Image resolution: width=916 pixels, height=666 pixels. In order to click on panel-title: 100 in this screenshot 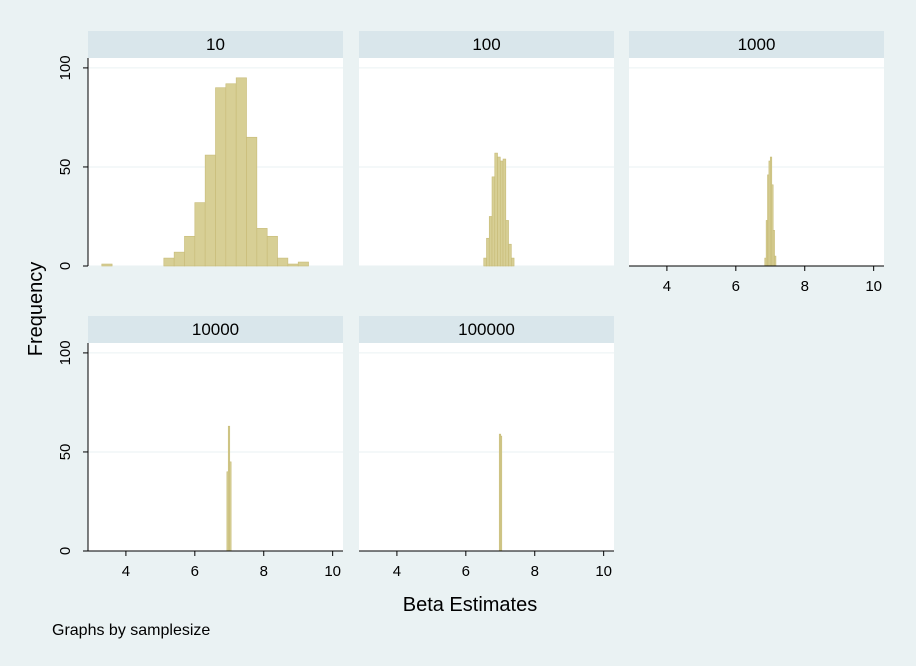, I will do `click(486, 44)`.